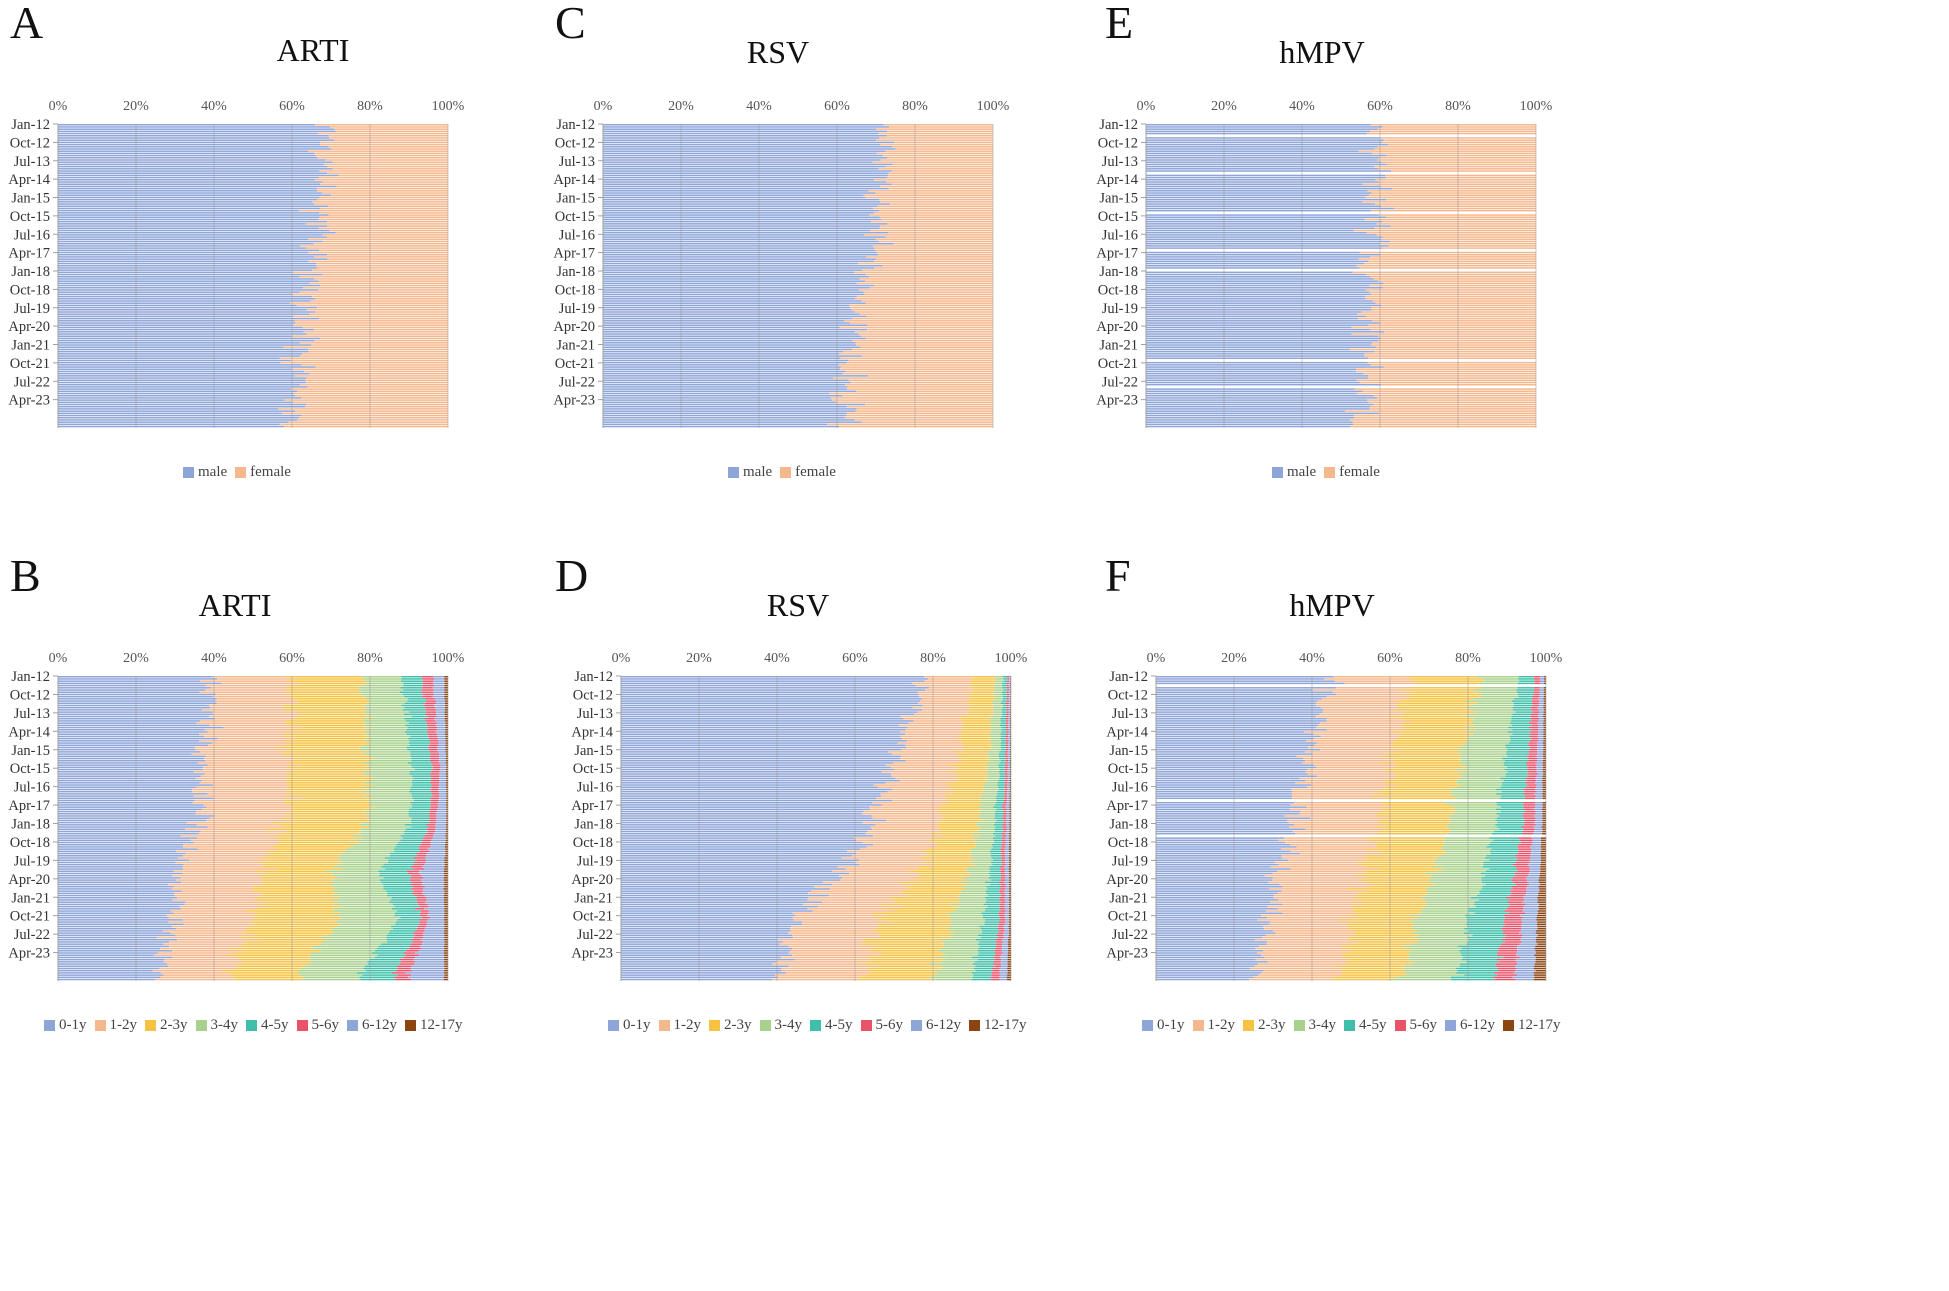 The image size is (1949, 1291). Describe the element at coordinates (1118, 272) in the screenshot. I see `y-tick-label: Jan-18` at that location.